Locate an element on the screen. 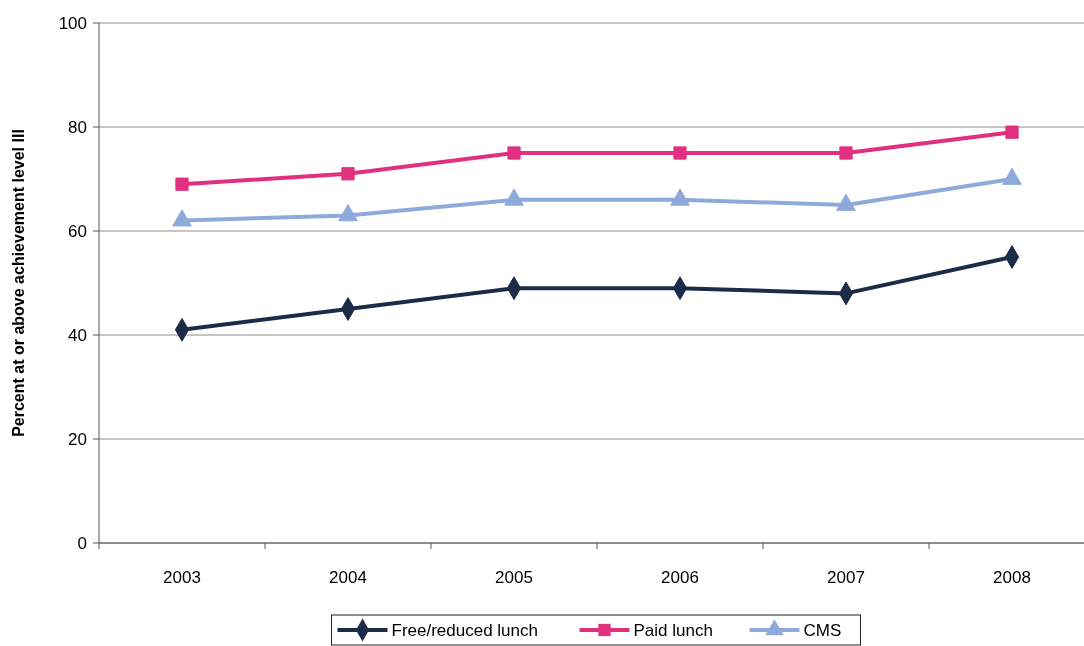 The image size is (1084, 646). legend-label: Paid lunch is located at coordinates (673, 630).